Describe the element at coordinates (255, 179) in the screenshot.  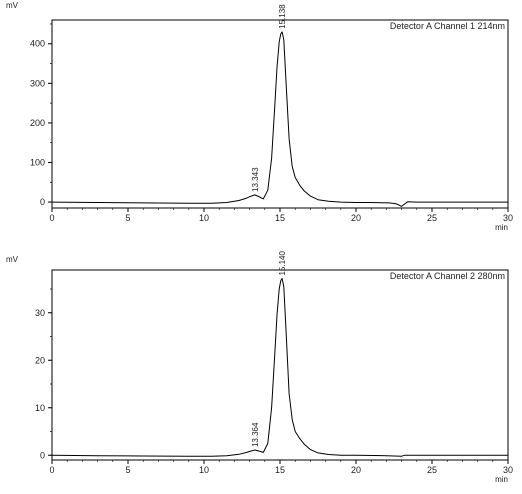
I see `peak-retention-label: 13.343` at that location.